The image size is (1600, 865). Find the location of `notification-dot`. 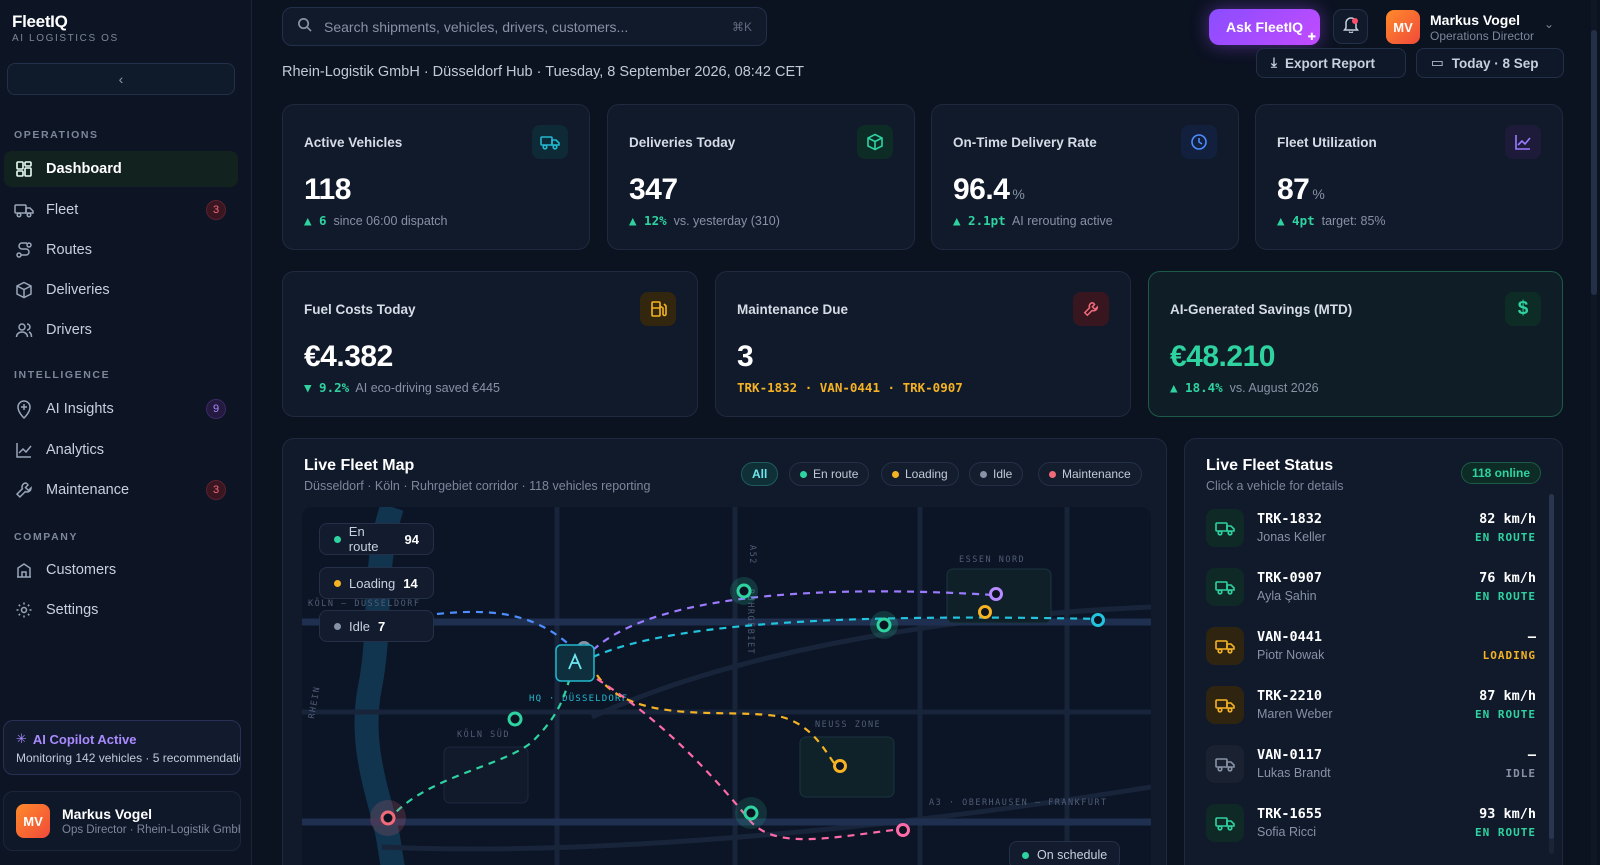

notification-dot is located at coordinates (1355, 21).